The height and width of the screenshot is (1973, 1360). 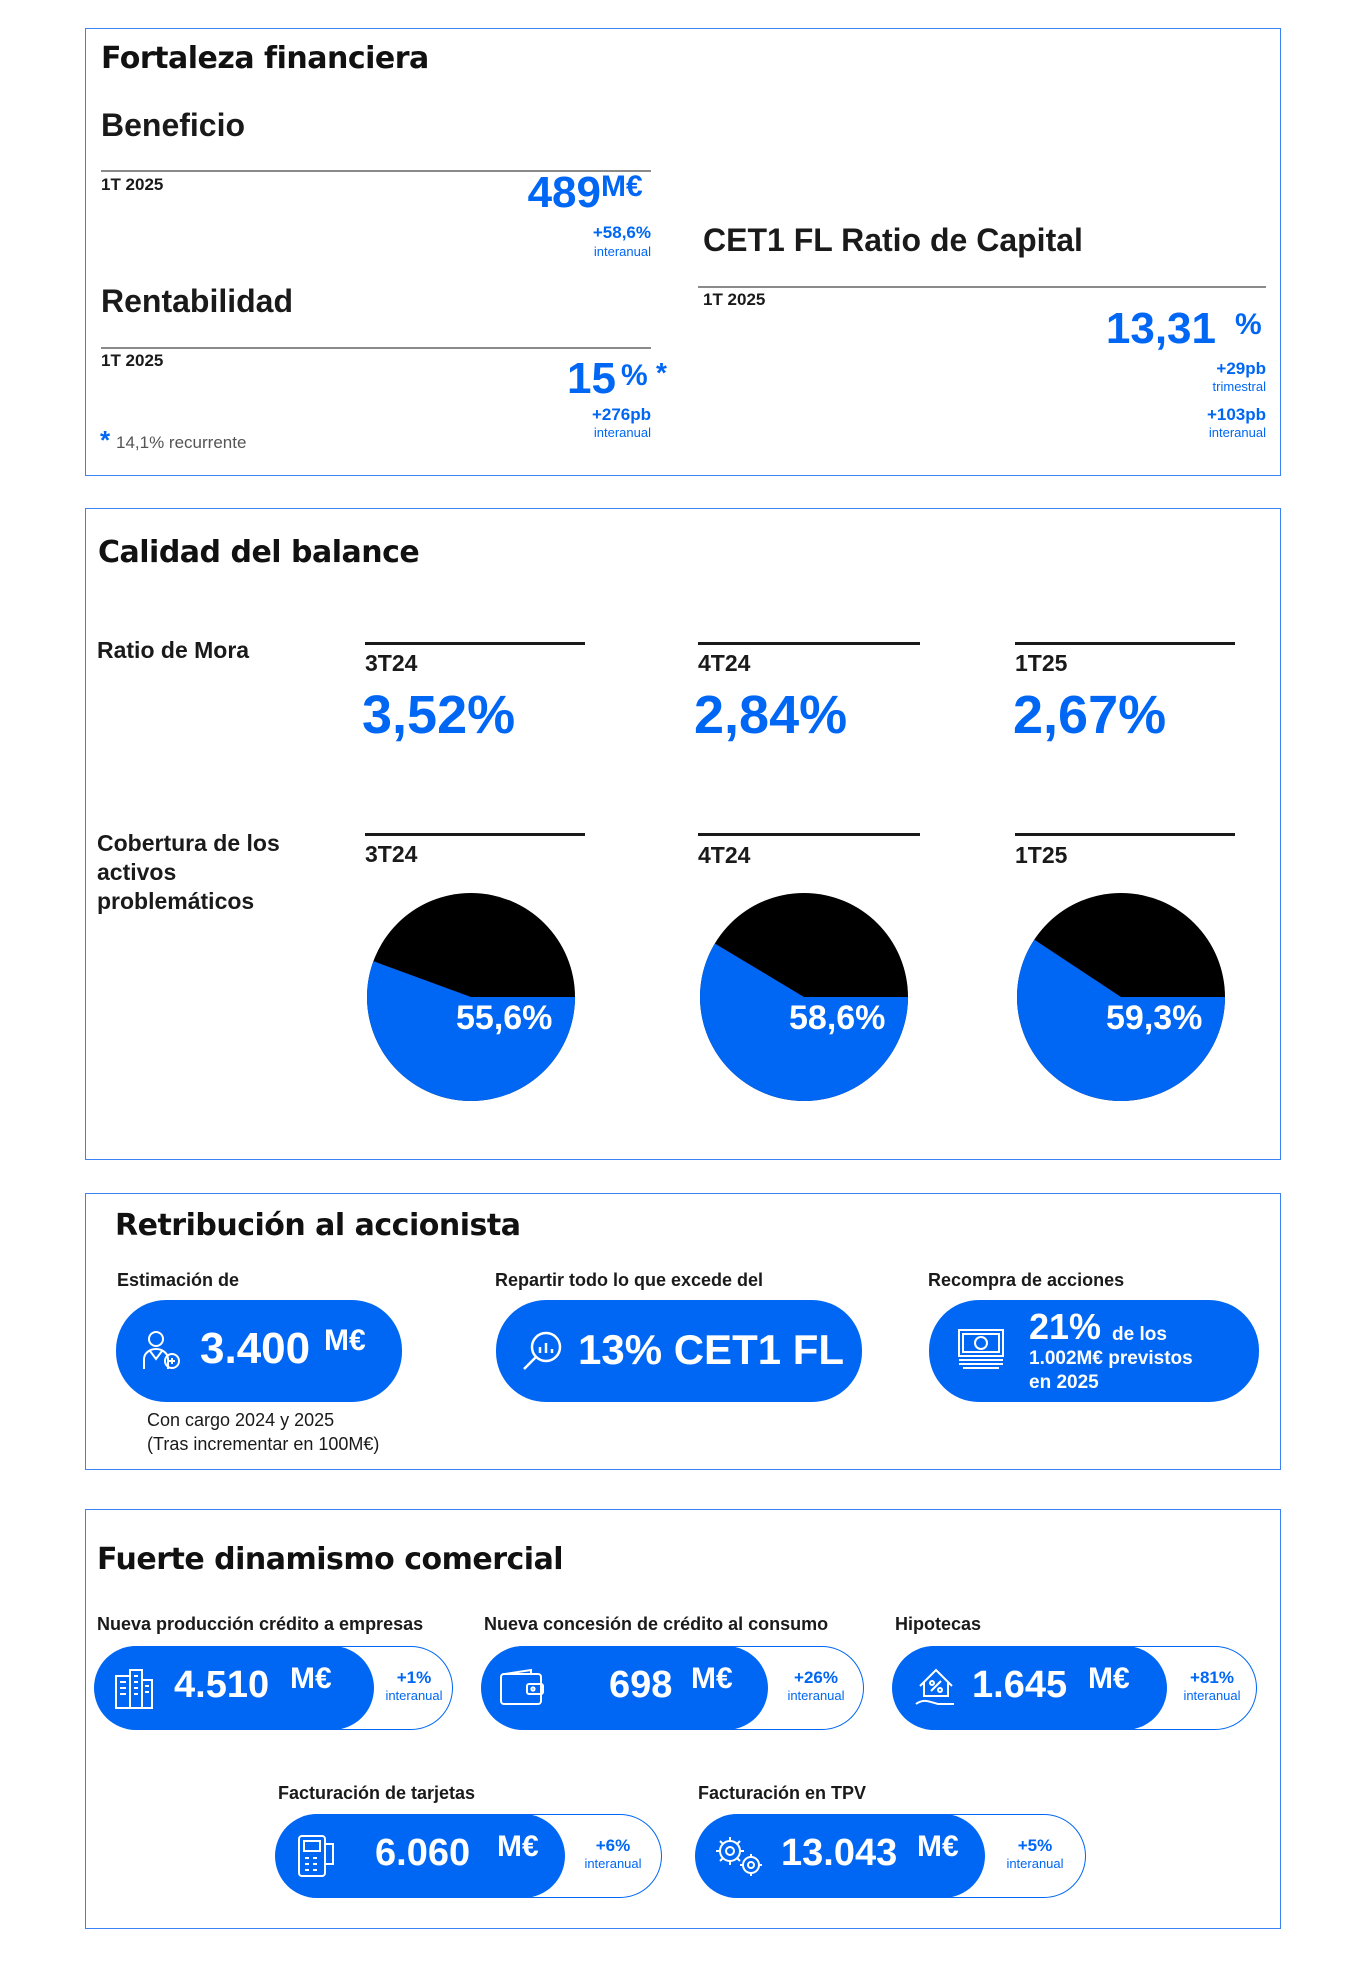 I want to click on estimacion-value: 3.400, so click(x=255, y=1348).